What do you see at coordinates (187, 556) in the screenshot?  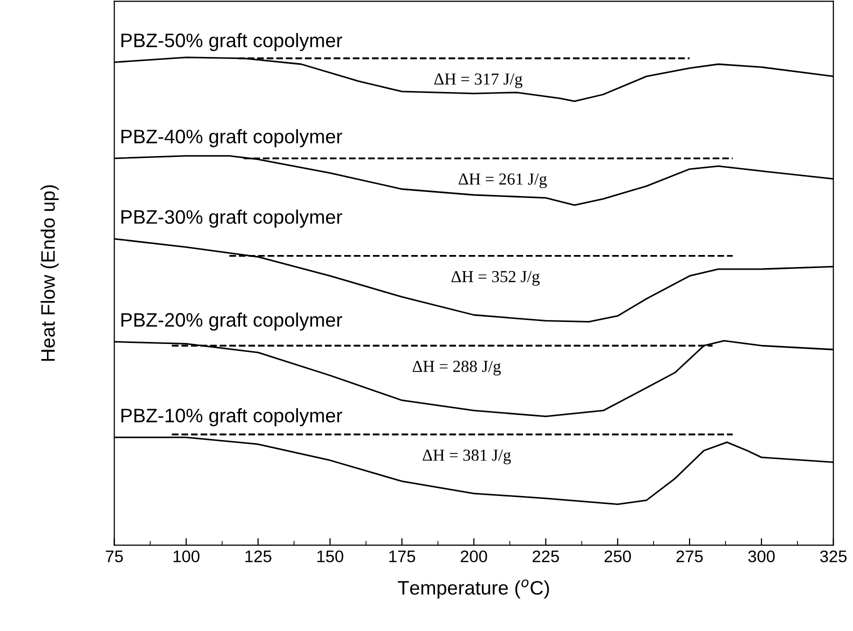 I see `x-tick-label: 100` at bounding box center [187, 556].